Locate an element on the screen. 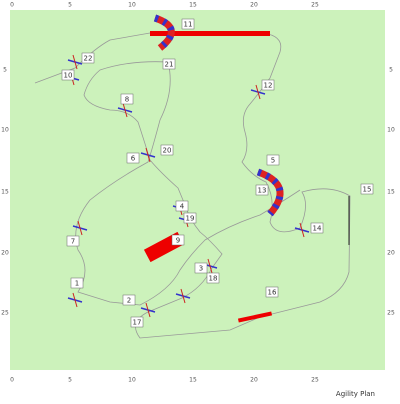 The width and height of the screenshot is (400, 404). tunnel-top-stripes is located at coordinates (164, 32).